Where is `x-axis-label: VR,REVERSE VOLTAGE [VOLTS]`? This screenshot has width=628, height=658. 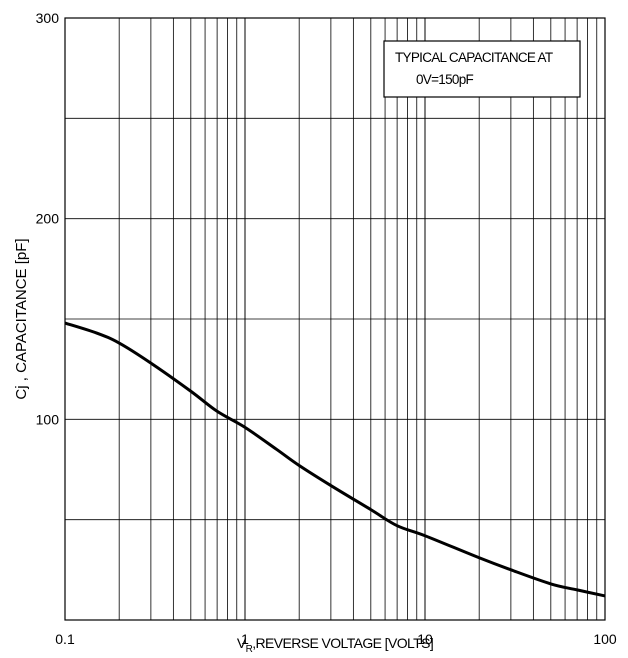 x-axis-label: VR,REVERSE VOLTAGE [VOLTS] is located at coordinates (335, 645).